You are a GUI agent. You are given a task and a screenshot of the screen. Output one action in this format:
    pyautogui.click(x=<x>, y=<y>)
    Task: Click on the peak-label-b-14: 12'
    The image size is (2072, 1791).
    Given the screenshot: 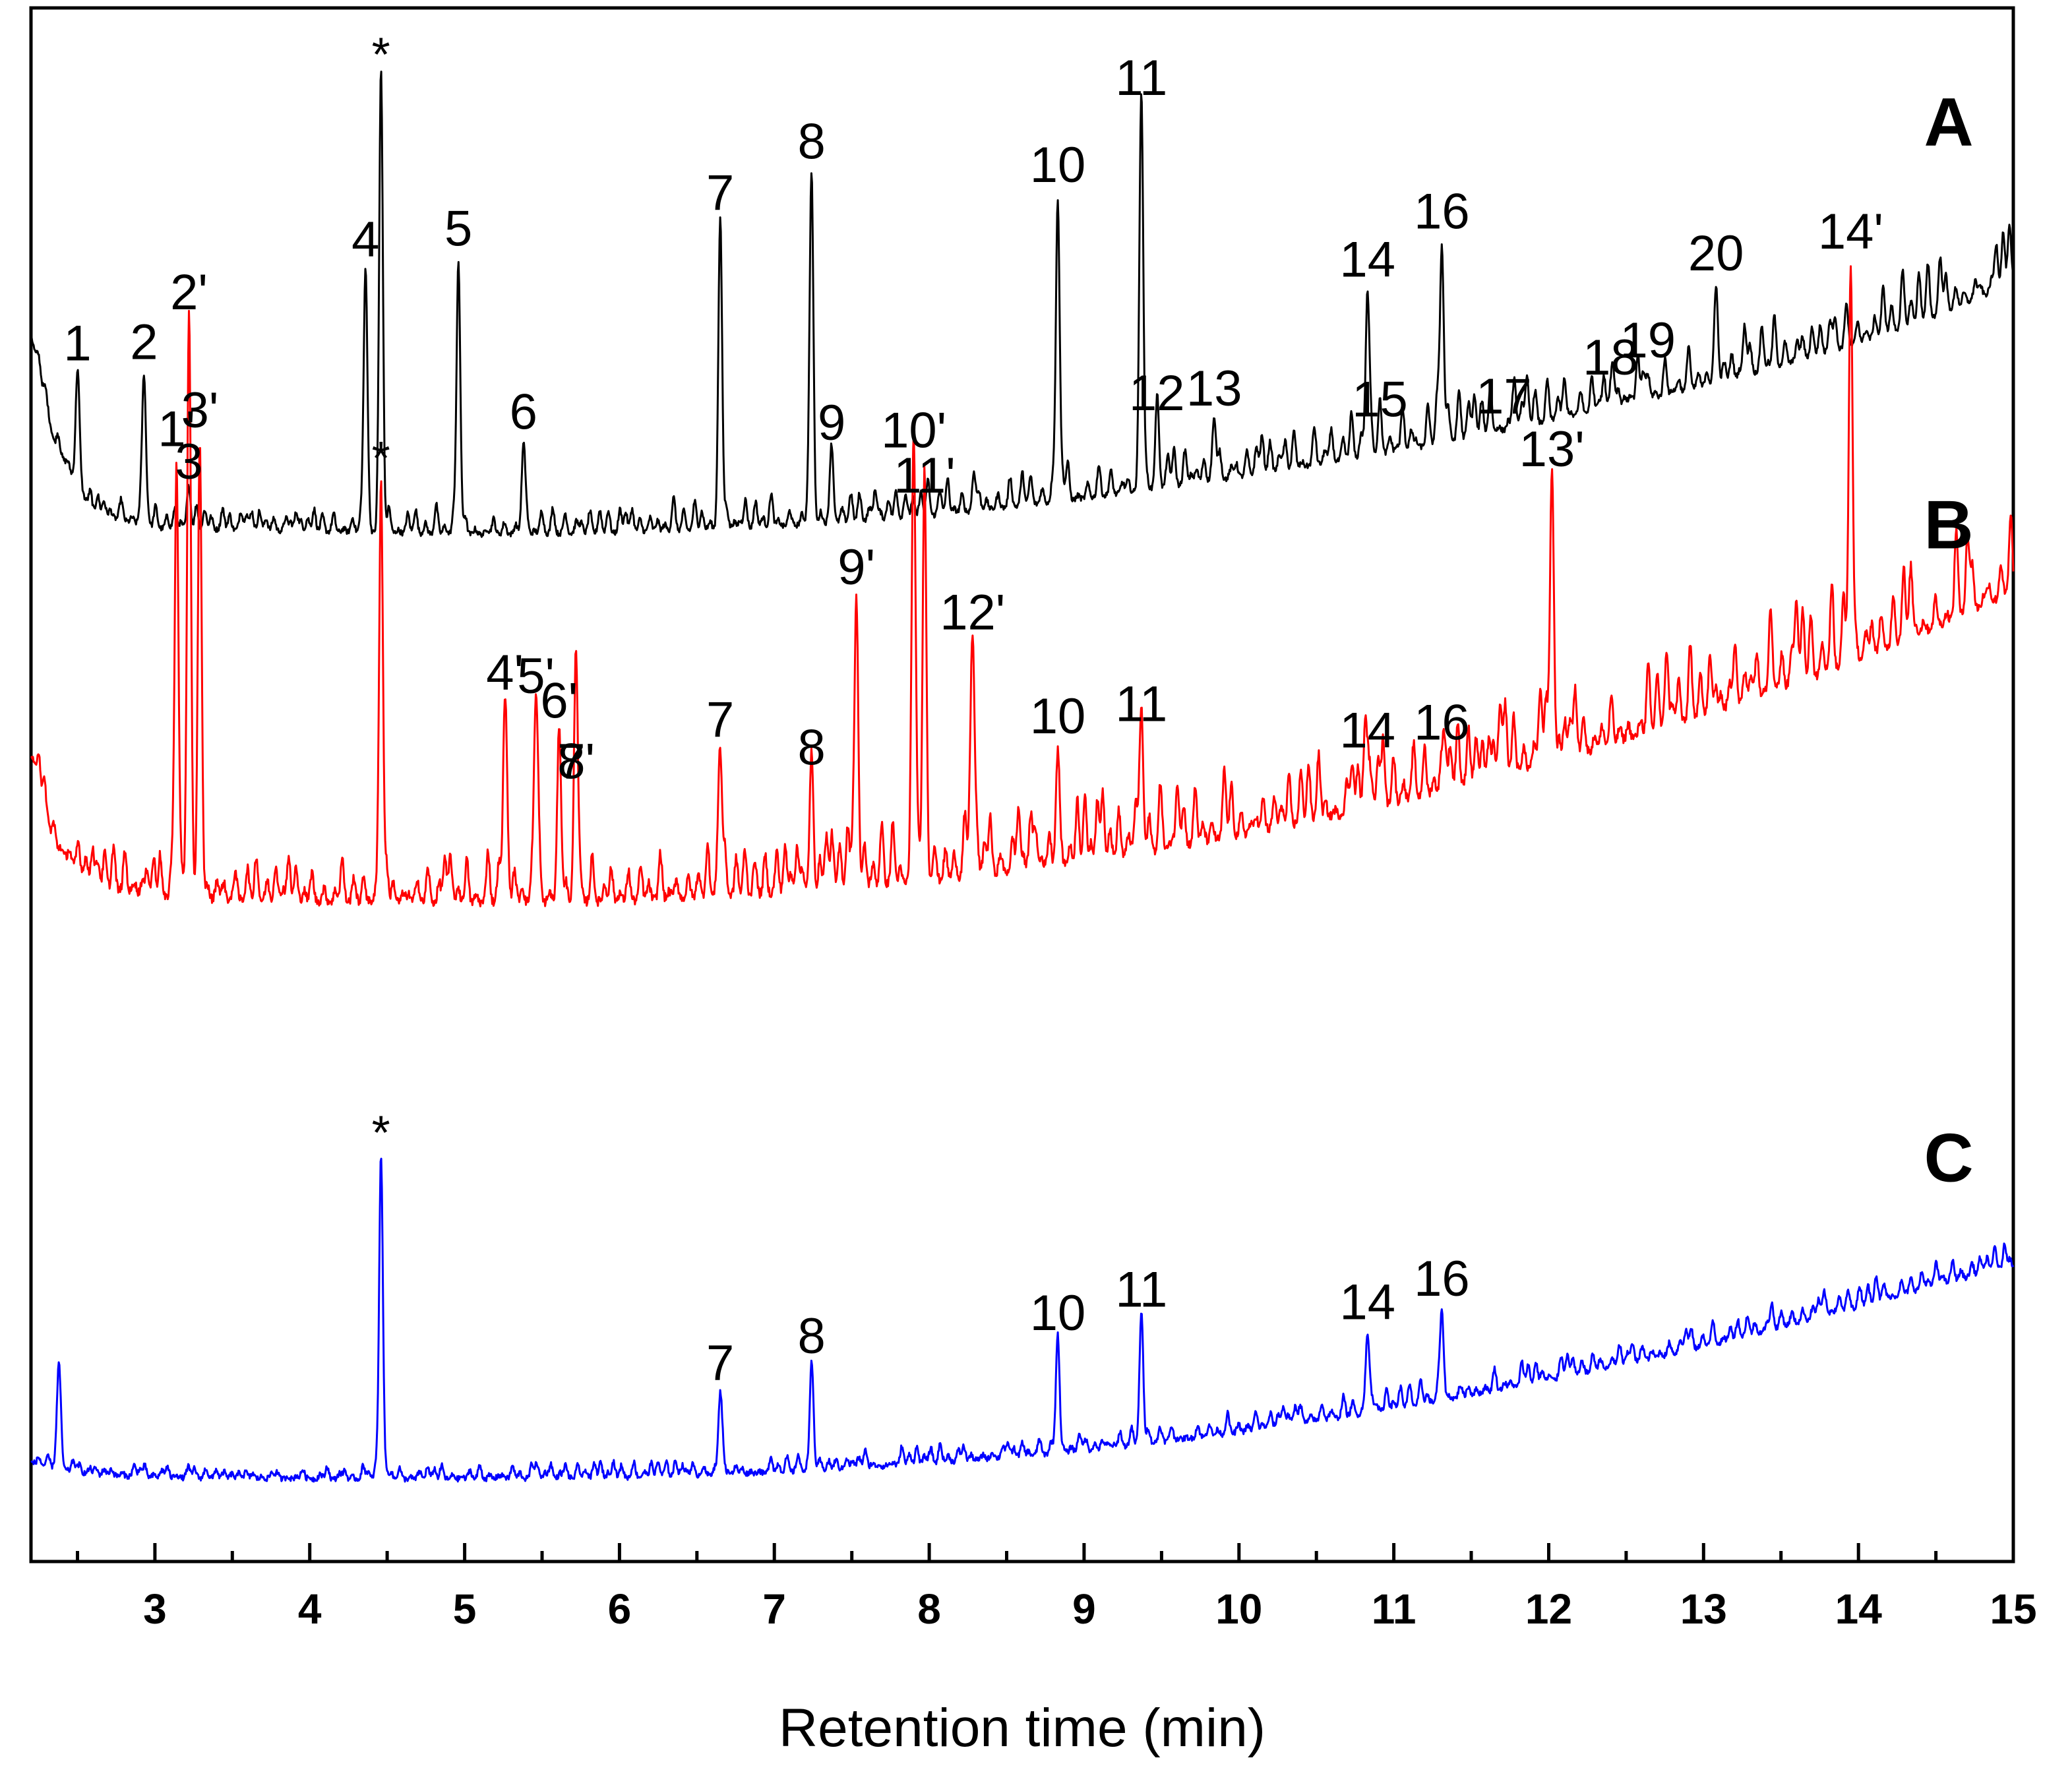 What is the action you would take?
    pyautogui.click(x=972, y=612)
    